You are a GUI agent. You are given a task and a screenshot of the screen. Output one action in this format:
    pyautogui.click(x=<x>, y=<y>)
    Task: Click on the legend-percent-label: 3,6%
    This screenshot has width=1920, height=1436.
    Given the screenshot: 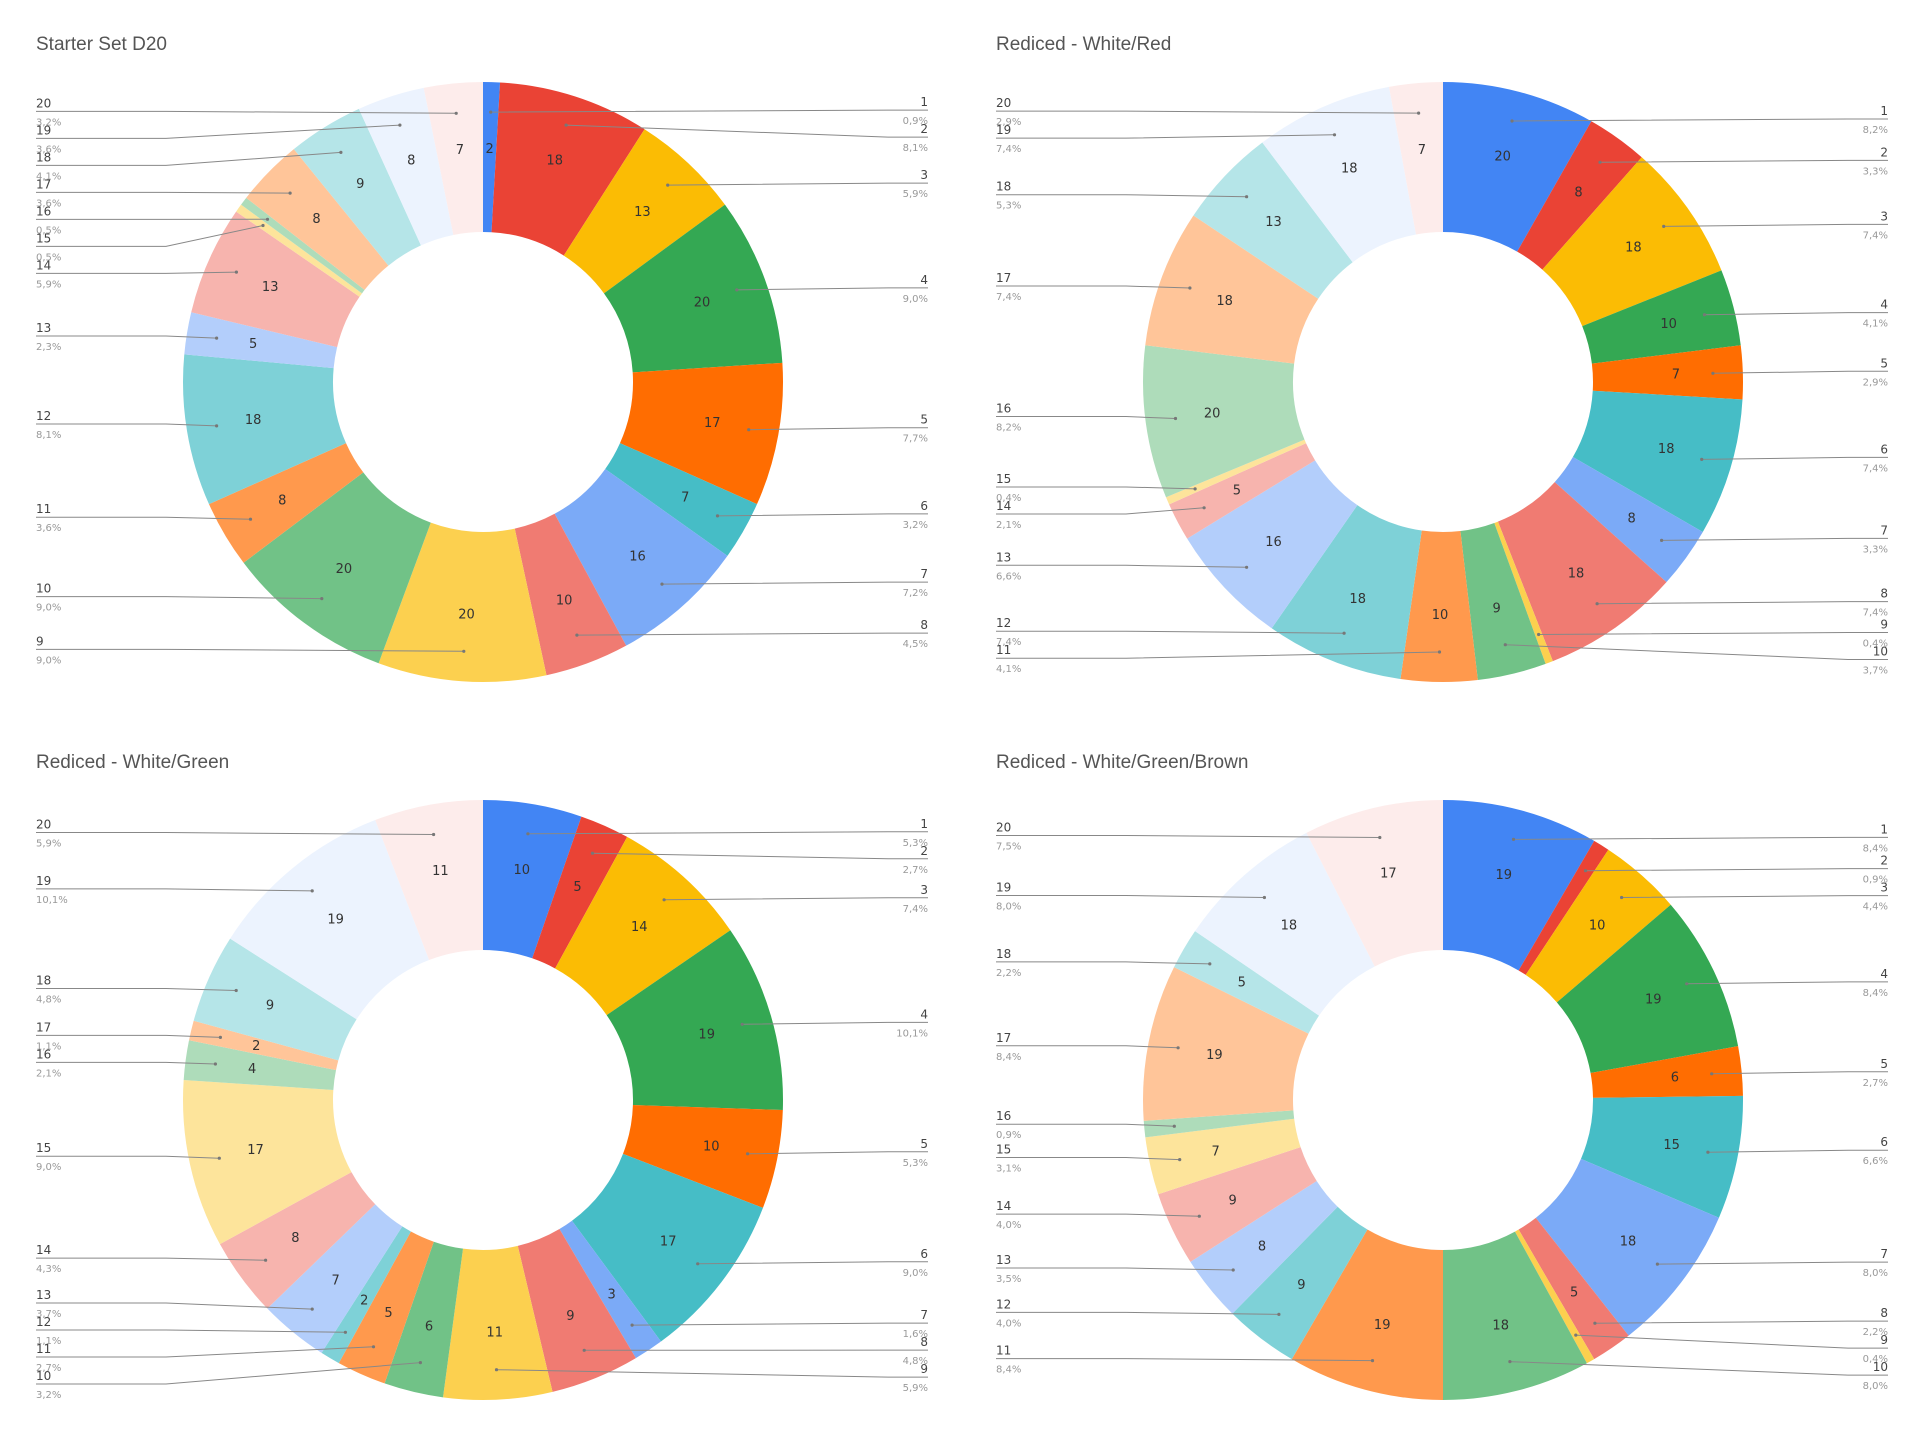 What is the action you would take?
    pyautogui.click(x=48, y=528)
    